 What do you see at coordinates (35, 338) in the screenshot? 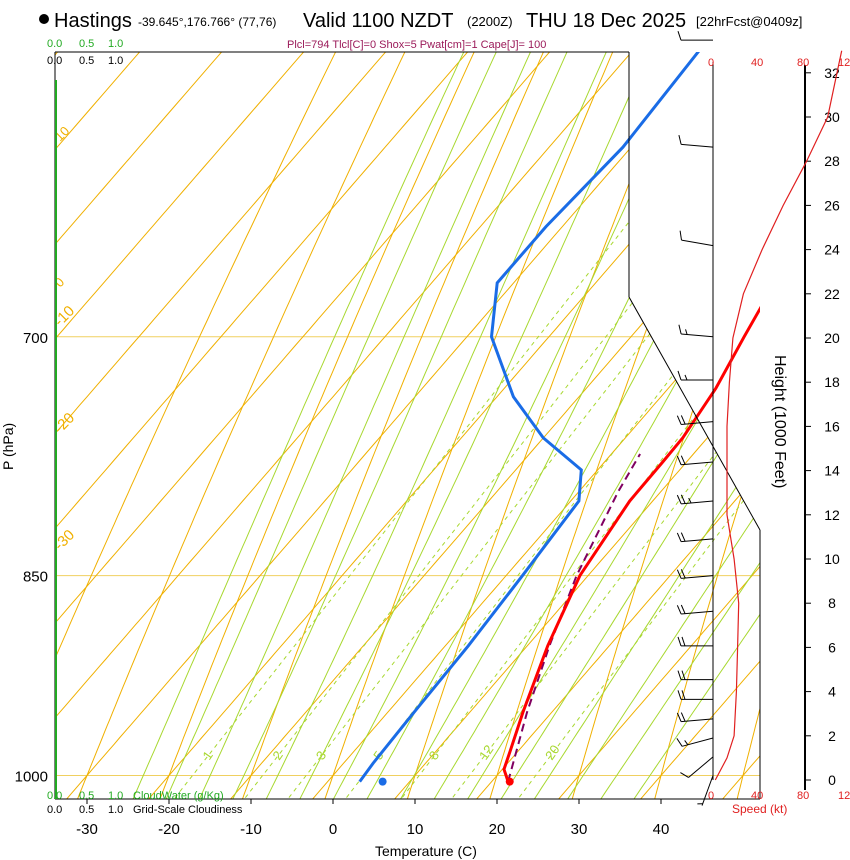
I see `pressure-tick-700: 700` at bounding box center [35, 338].